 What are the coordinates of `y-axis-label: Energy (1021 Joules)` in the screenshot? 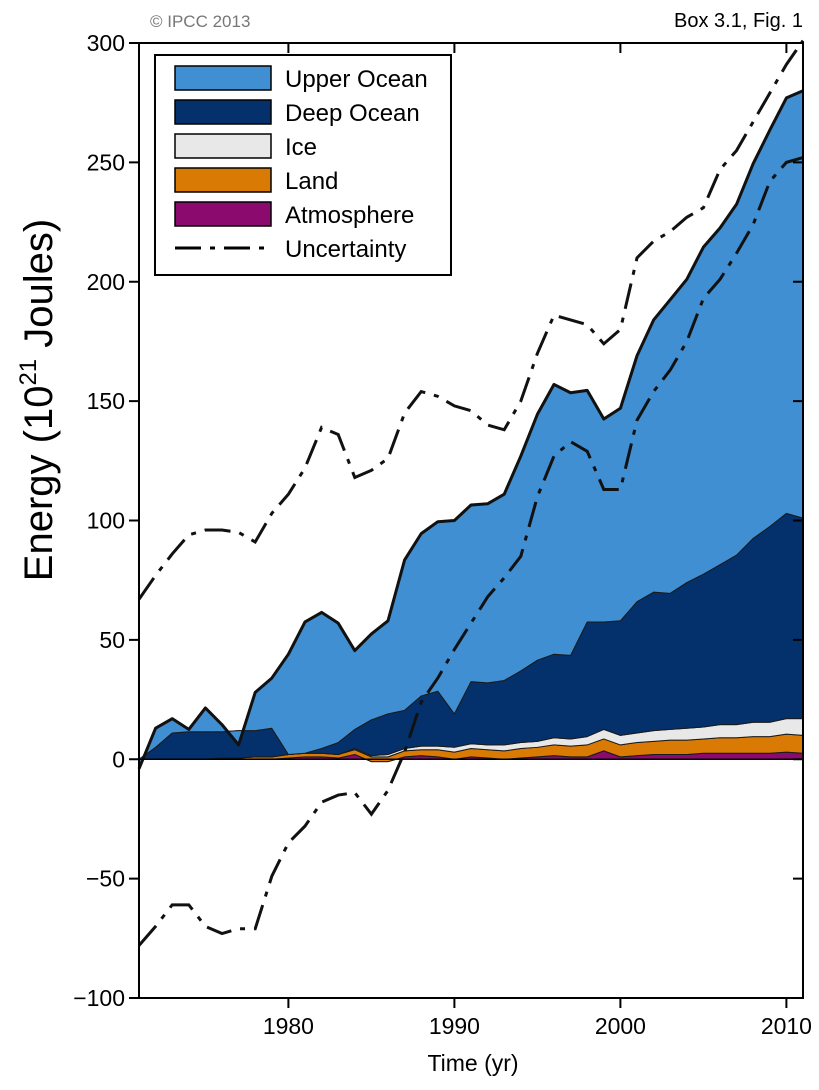 It's located at (38, 400).